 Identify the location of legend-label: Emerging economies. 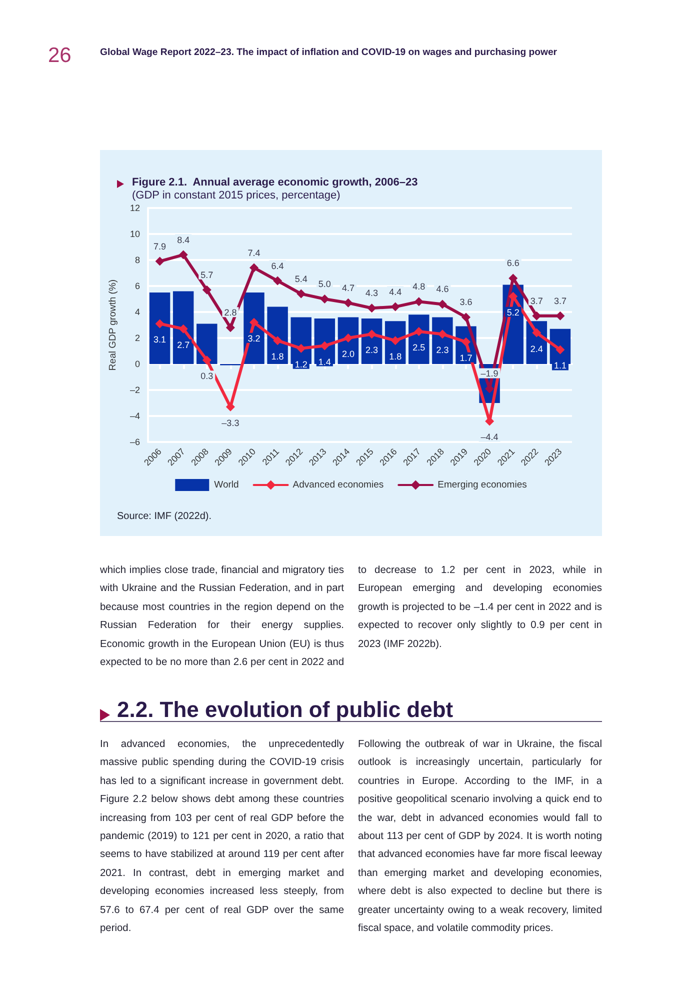
(483, 485).